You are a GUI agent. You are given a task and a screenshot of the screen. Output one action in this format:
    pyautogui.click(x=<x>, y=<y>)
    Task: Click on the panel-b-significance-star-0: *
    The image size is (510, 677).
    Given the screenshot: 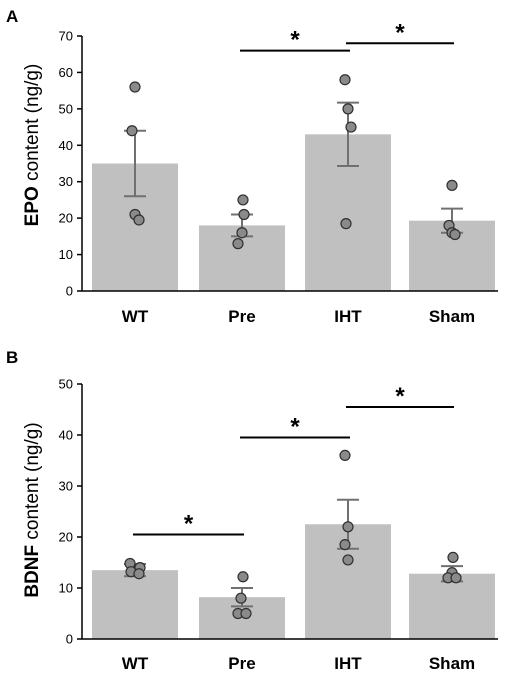 What is the action you would take?
    pyautogui.click(x=189, y=523)
    